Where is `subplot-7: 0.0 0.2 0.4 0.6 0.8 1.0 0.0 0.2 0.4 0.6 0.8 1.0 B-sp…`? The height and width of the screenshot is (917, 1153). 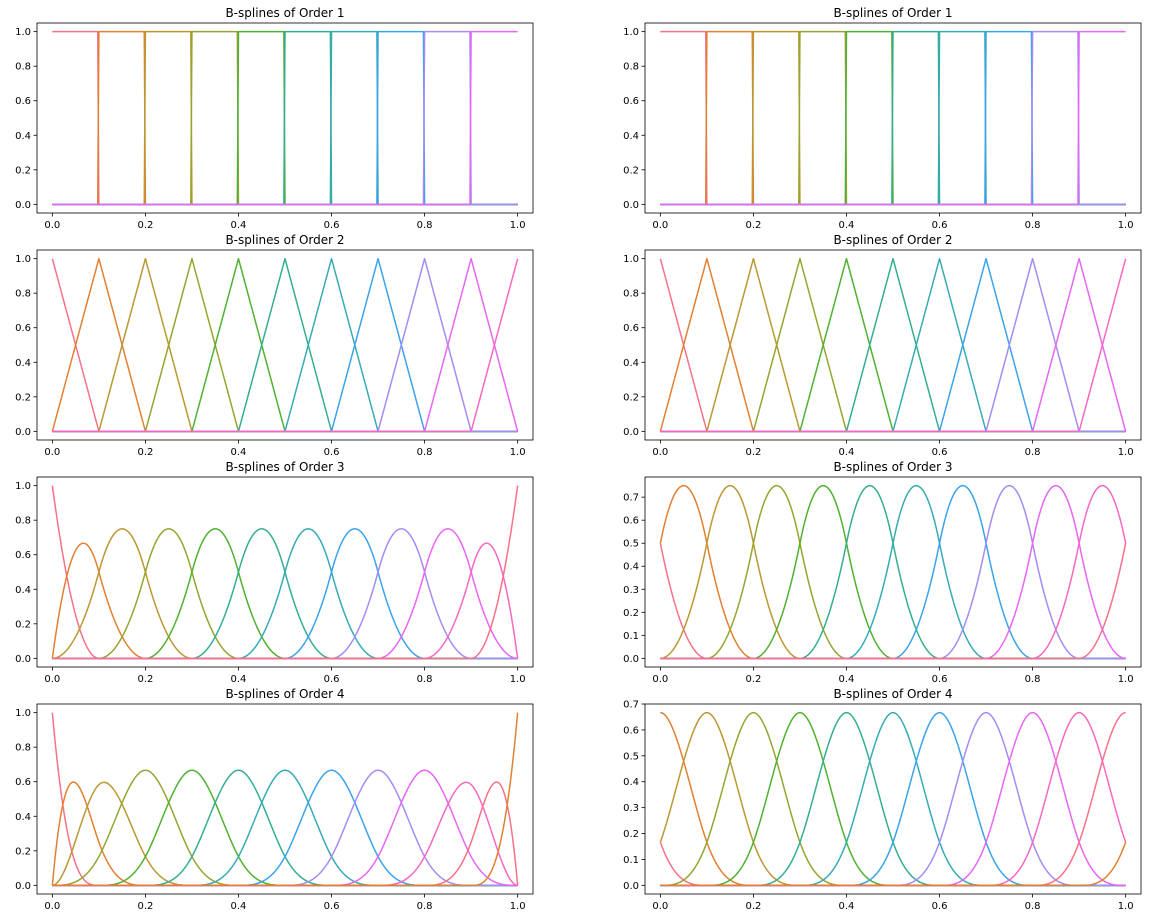
subplot-7: 0.0 0.2 0.4 0.6 0.8 1.0 0.0 0.2 0.4 0.6 0.8 1.0 B-sp… is located at coordinates (274, 799).